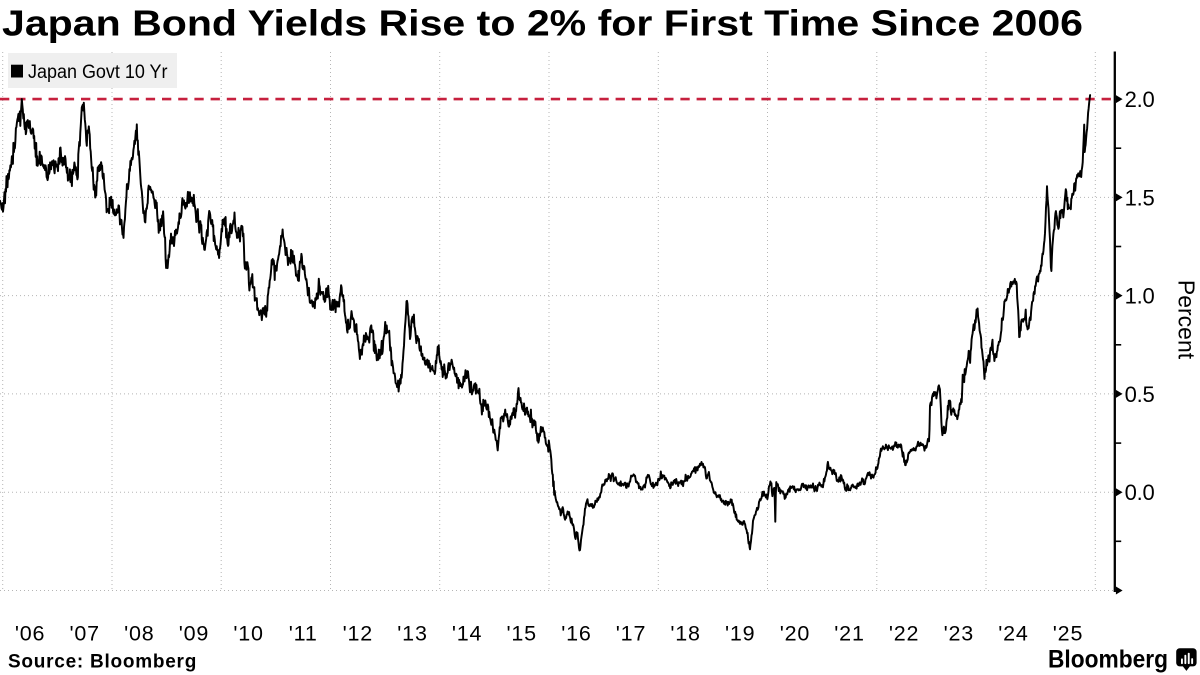 Image resolution: width=1200 pixels, height=675 pixels. What do you see at coordinates (1108, 660) in the screenshot?
I see `svg-text: Bloomberg` at bounding box center [1108, 660].